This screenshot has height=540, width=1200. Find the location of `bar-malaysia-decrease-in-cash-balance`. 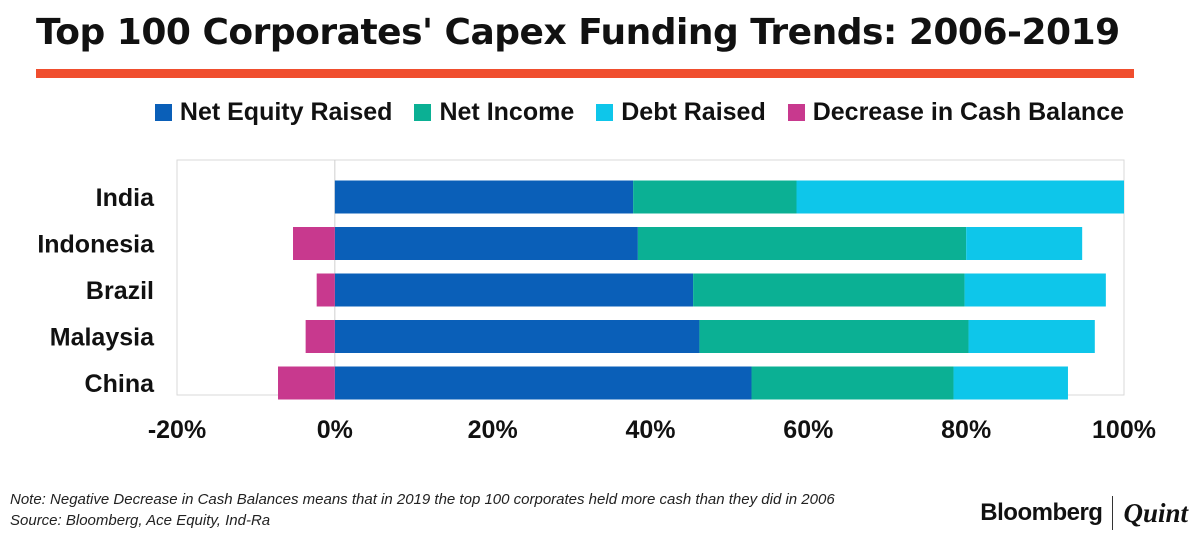

bar-malaysia-decrease-in-cash-balance is located at coordinates (320, 336).